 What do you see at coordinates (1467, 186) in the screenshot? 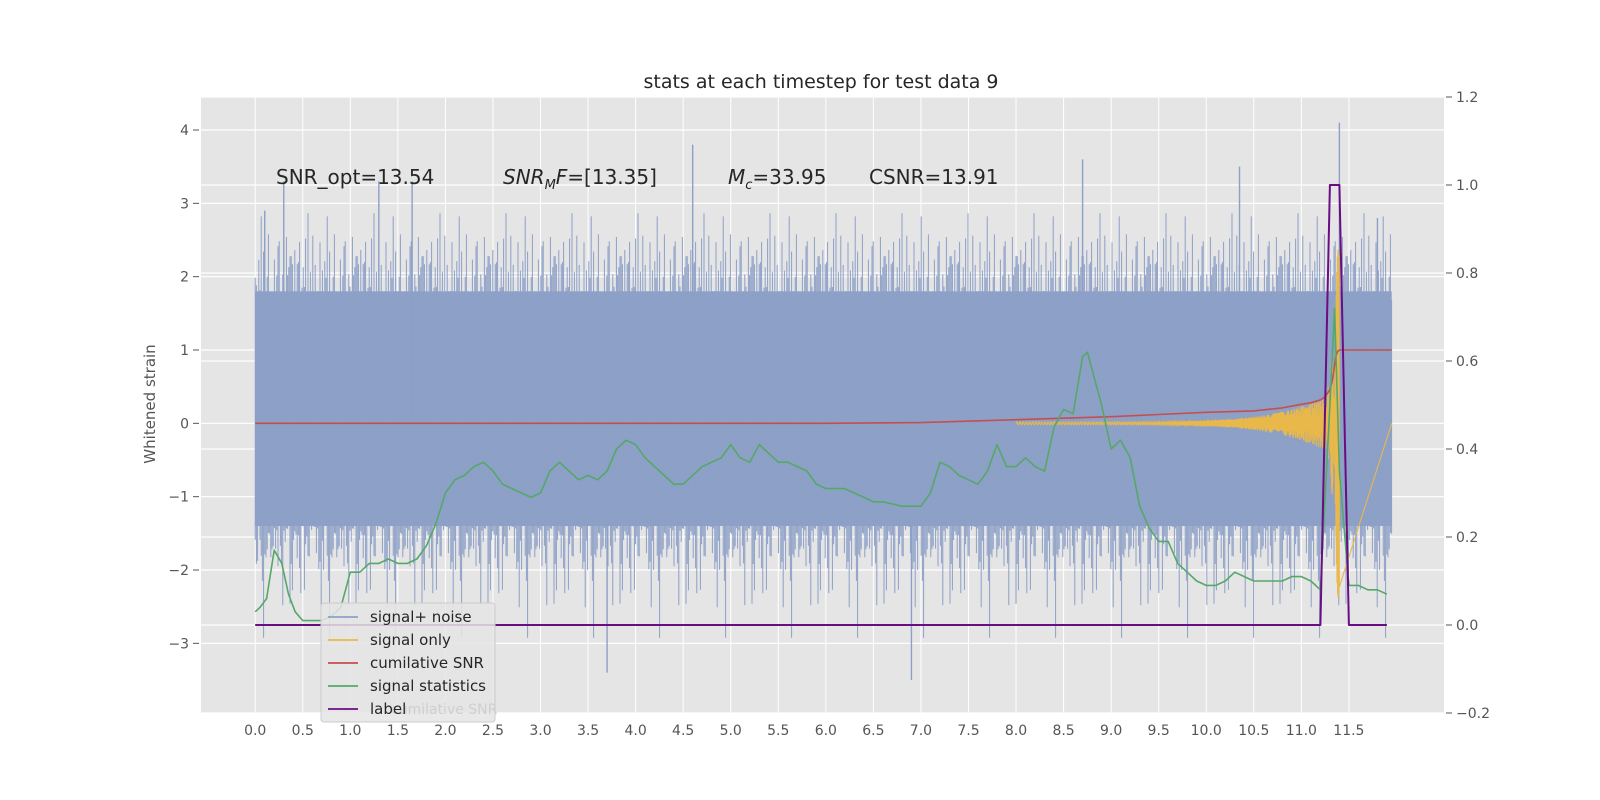
I see `y-right-tick-label: 1.0` at bounding box center [1467, 186].